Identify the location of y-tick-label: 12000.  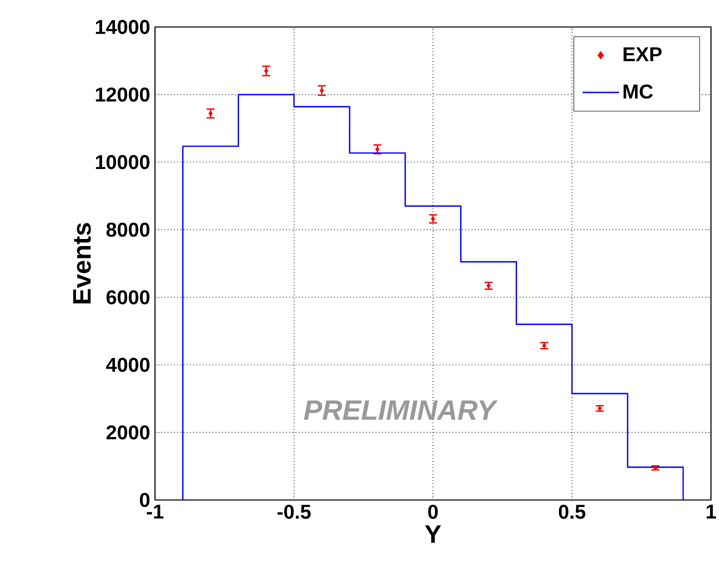
(123, 94).